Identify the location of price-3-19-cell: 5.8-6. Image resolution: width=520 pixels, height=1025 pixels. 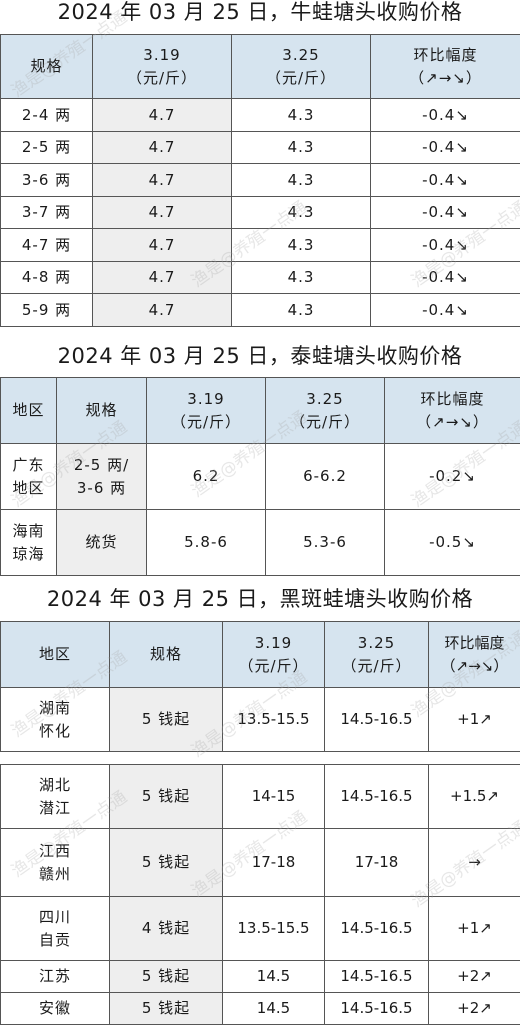
(206, 543).